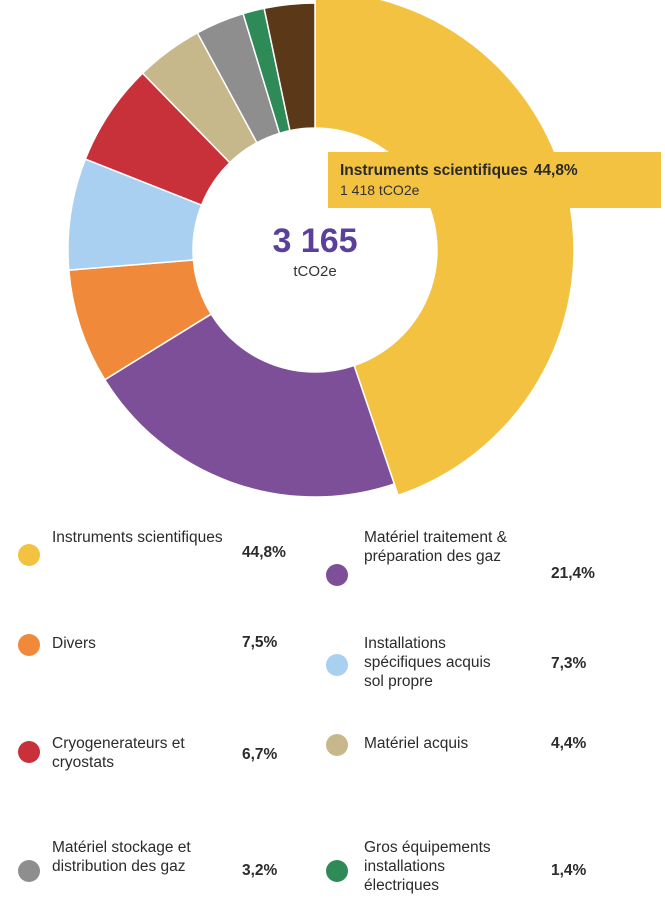 This screenshot has width=665, height=903. What do you see at coordinates (416, 743) in the screenshot?
I see `legend-label: Matériel acquis` at bounding box center [416, 743].